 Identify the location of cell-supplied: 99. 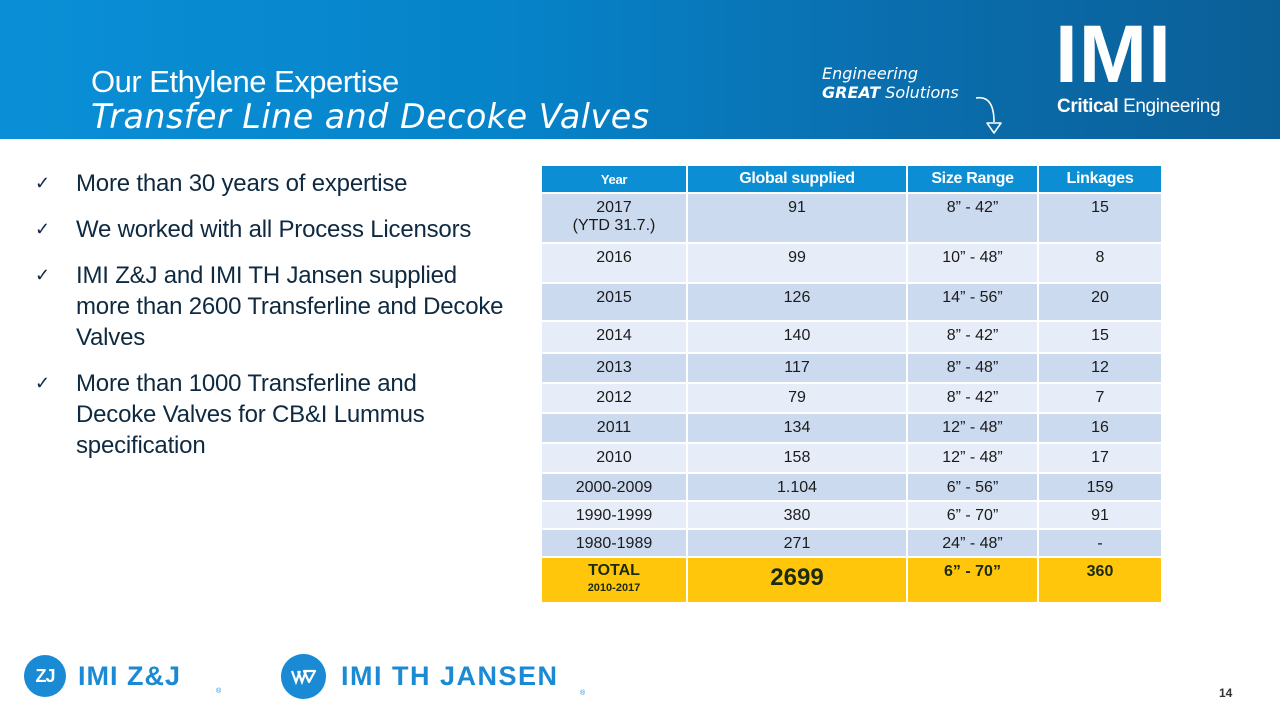
(797, 263).